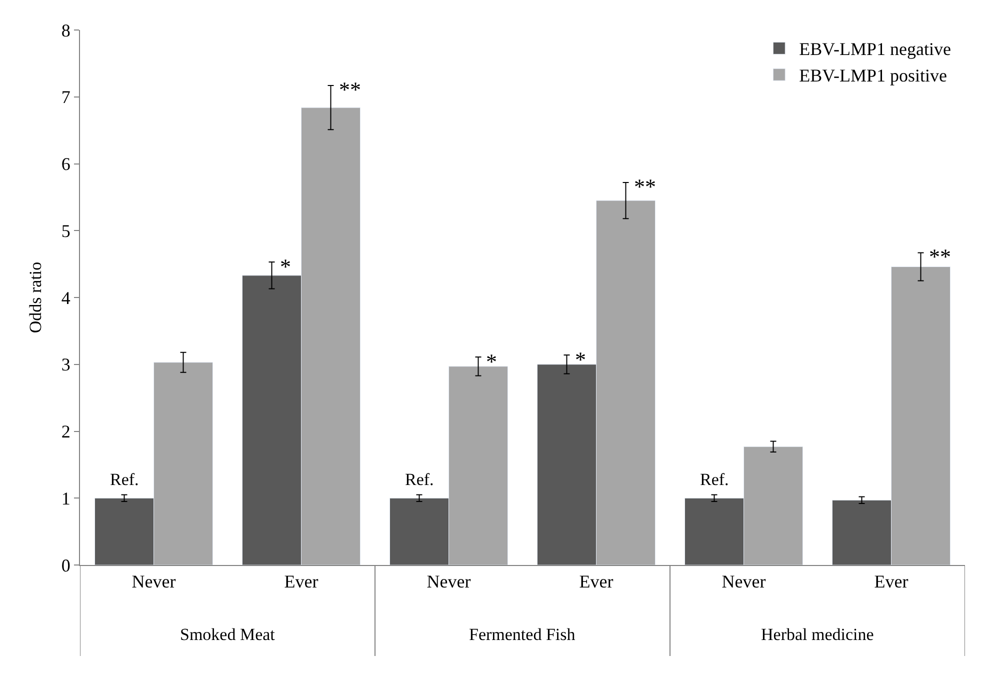 Image resolution: width=995 pixels, height=675 pixels. Describe the element at coordinates (65, 30) in the screenshot. I see `y-tick-label: 8` at that location.